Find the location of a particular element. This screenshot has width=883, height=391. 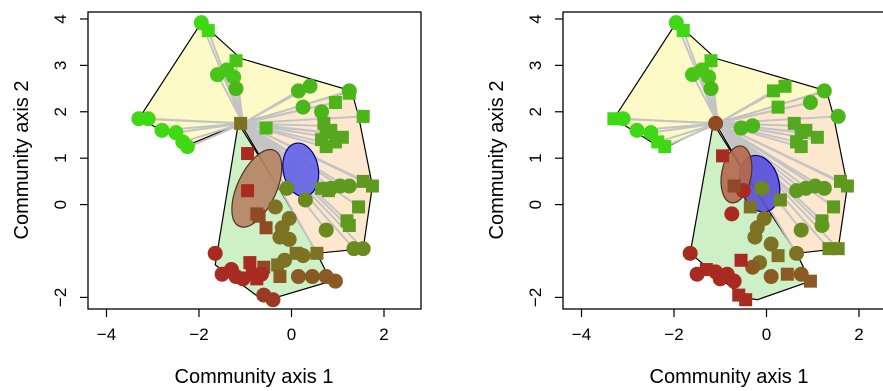

x-tick-label: −4 is located at coordinates (106, 334).